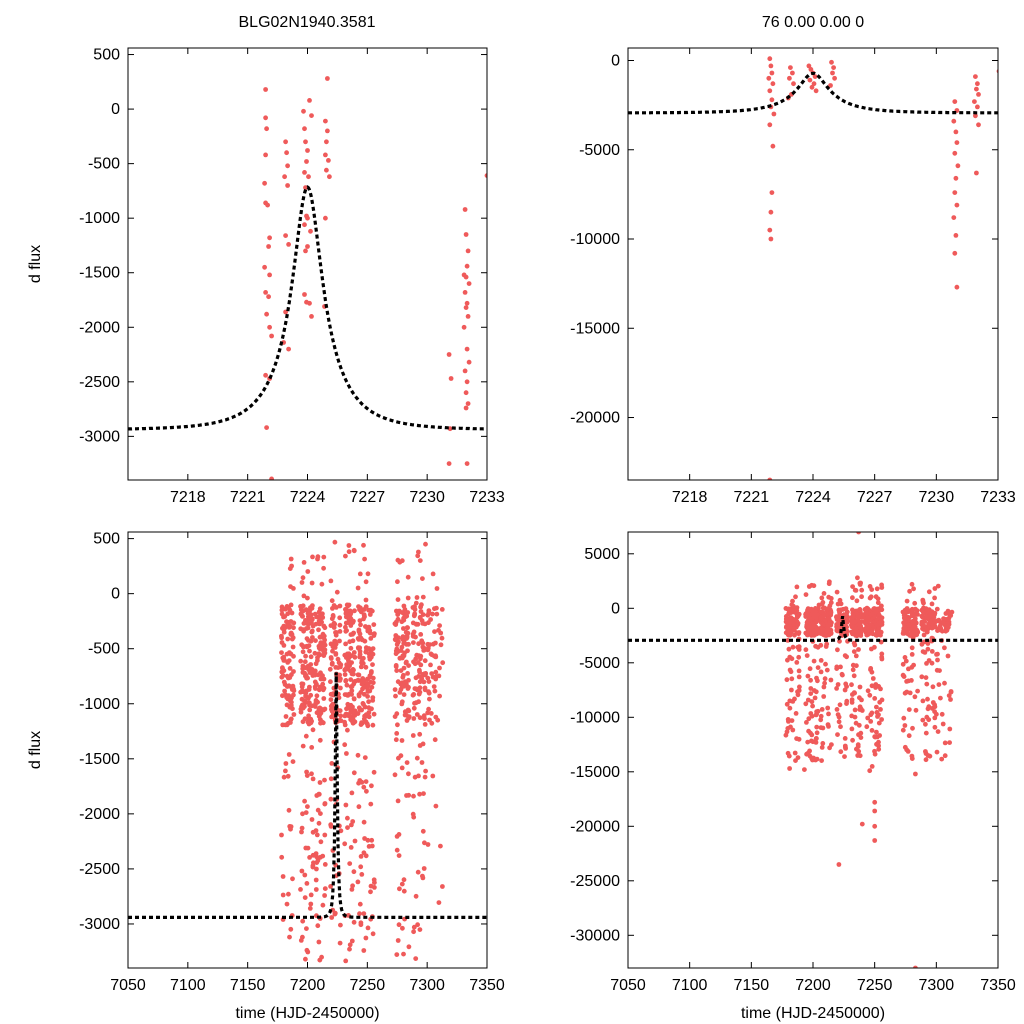 This screenshot has height=1024, width=1024. Describe the element at coordinates (106, 539) in the screenshot. I see `y-tick-label: 500` at that location.